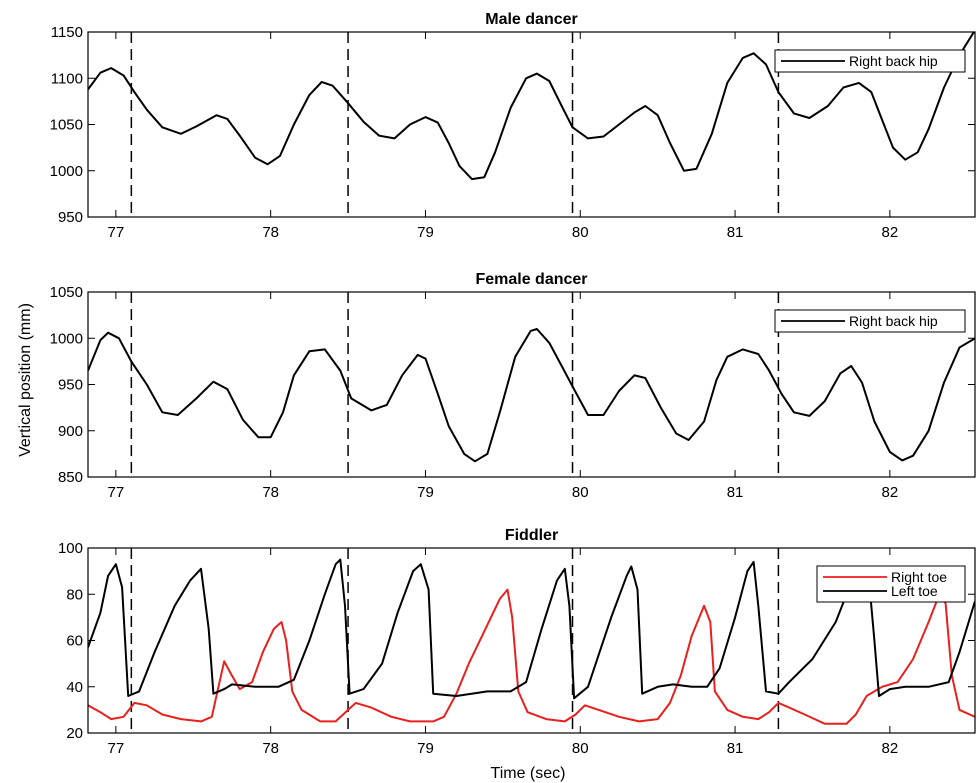 The width and height of the screenshot is (977, 783). What do you see at coordinates (67, 32) in the screenshot?
I see `y-tick-label: 1150` at bounding box center [67, 32].